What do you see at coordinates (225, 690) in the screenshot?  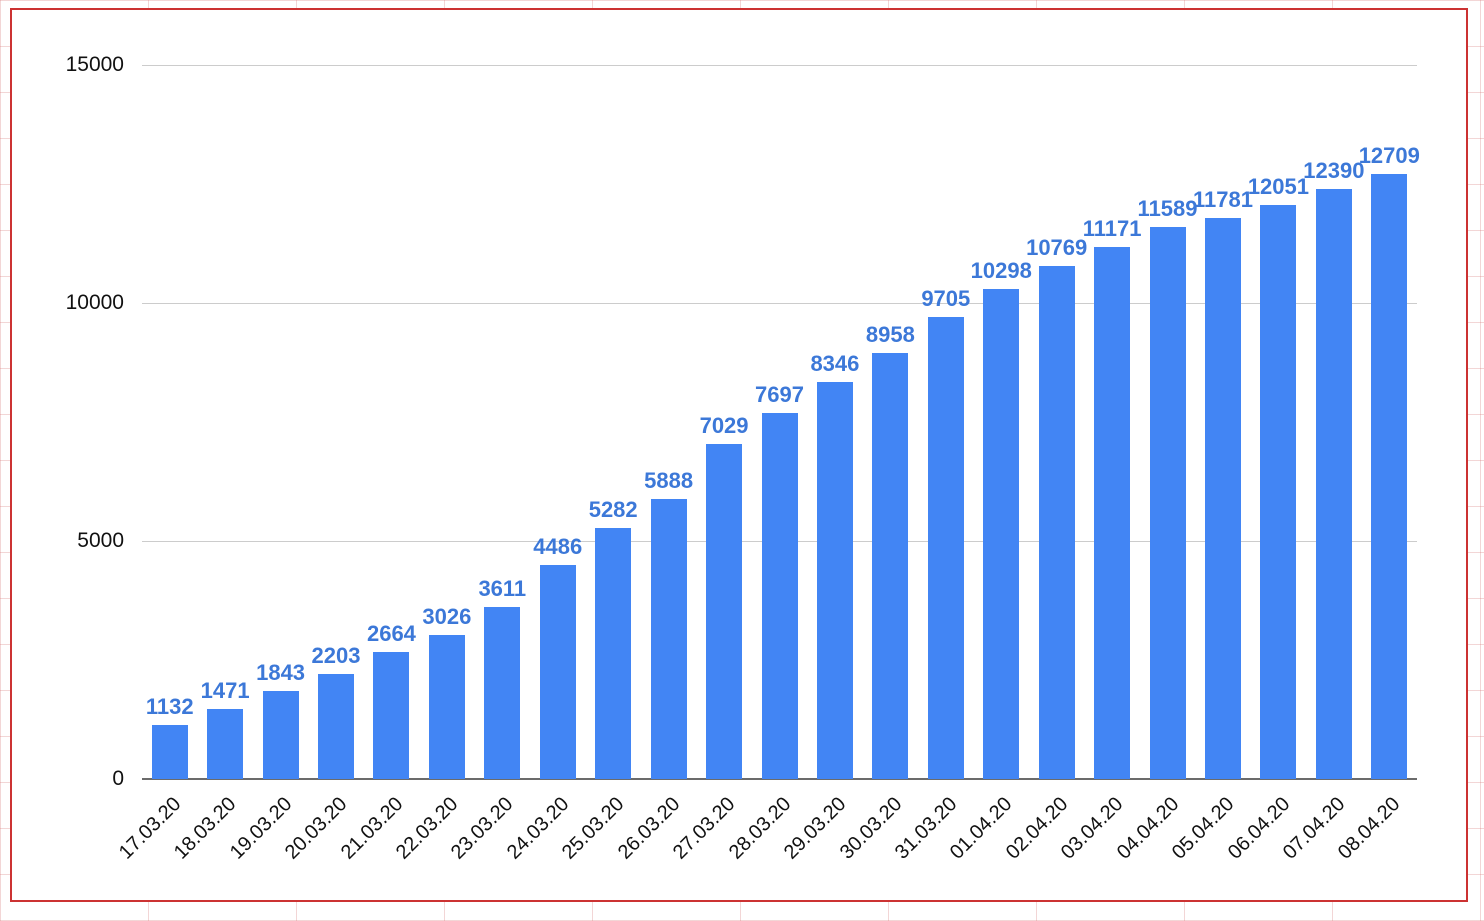 I see `bar-value-label: 1471` at bounding box center [225, 690].